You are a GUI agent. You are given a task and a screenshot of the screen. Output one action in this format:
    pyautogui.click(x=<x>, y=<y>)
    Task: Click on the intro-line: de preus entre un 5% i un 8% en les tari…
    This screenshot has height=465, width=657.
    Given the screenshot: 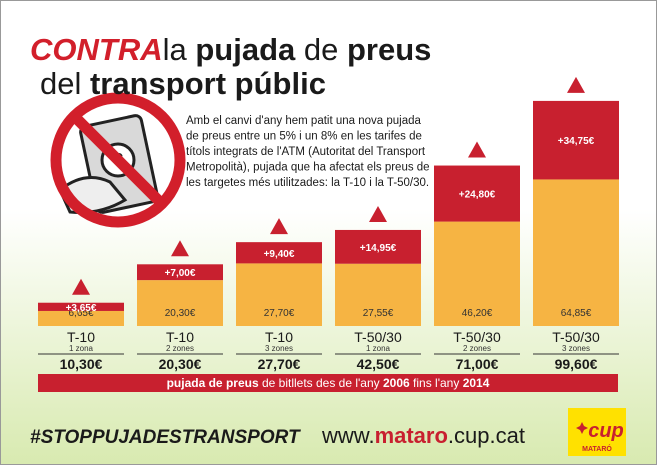 What is the action you would take?
    pyautogui.click(x=304, y=137)
    